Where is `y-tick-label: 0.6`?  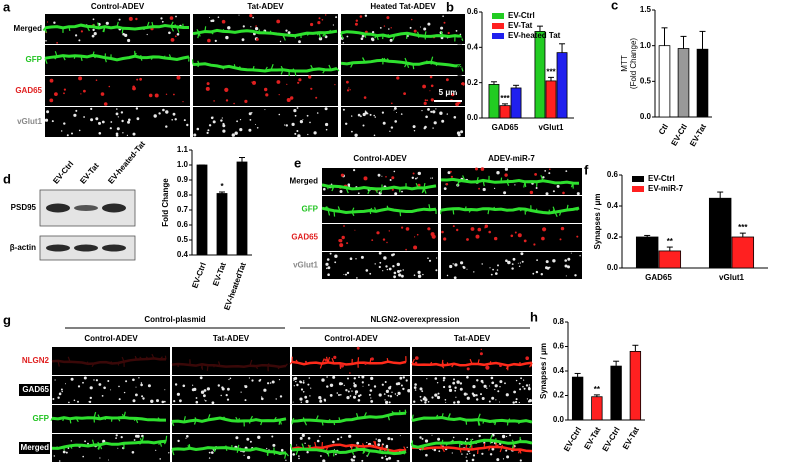
y-tick-label: 0.6 is located at coordinates (183, 224).